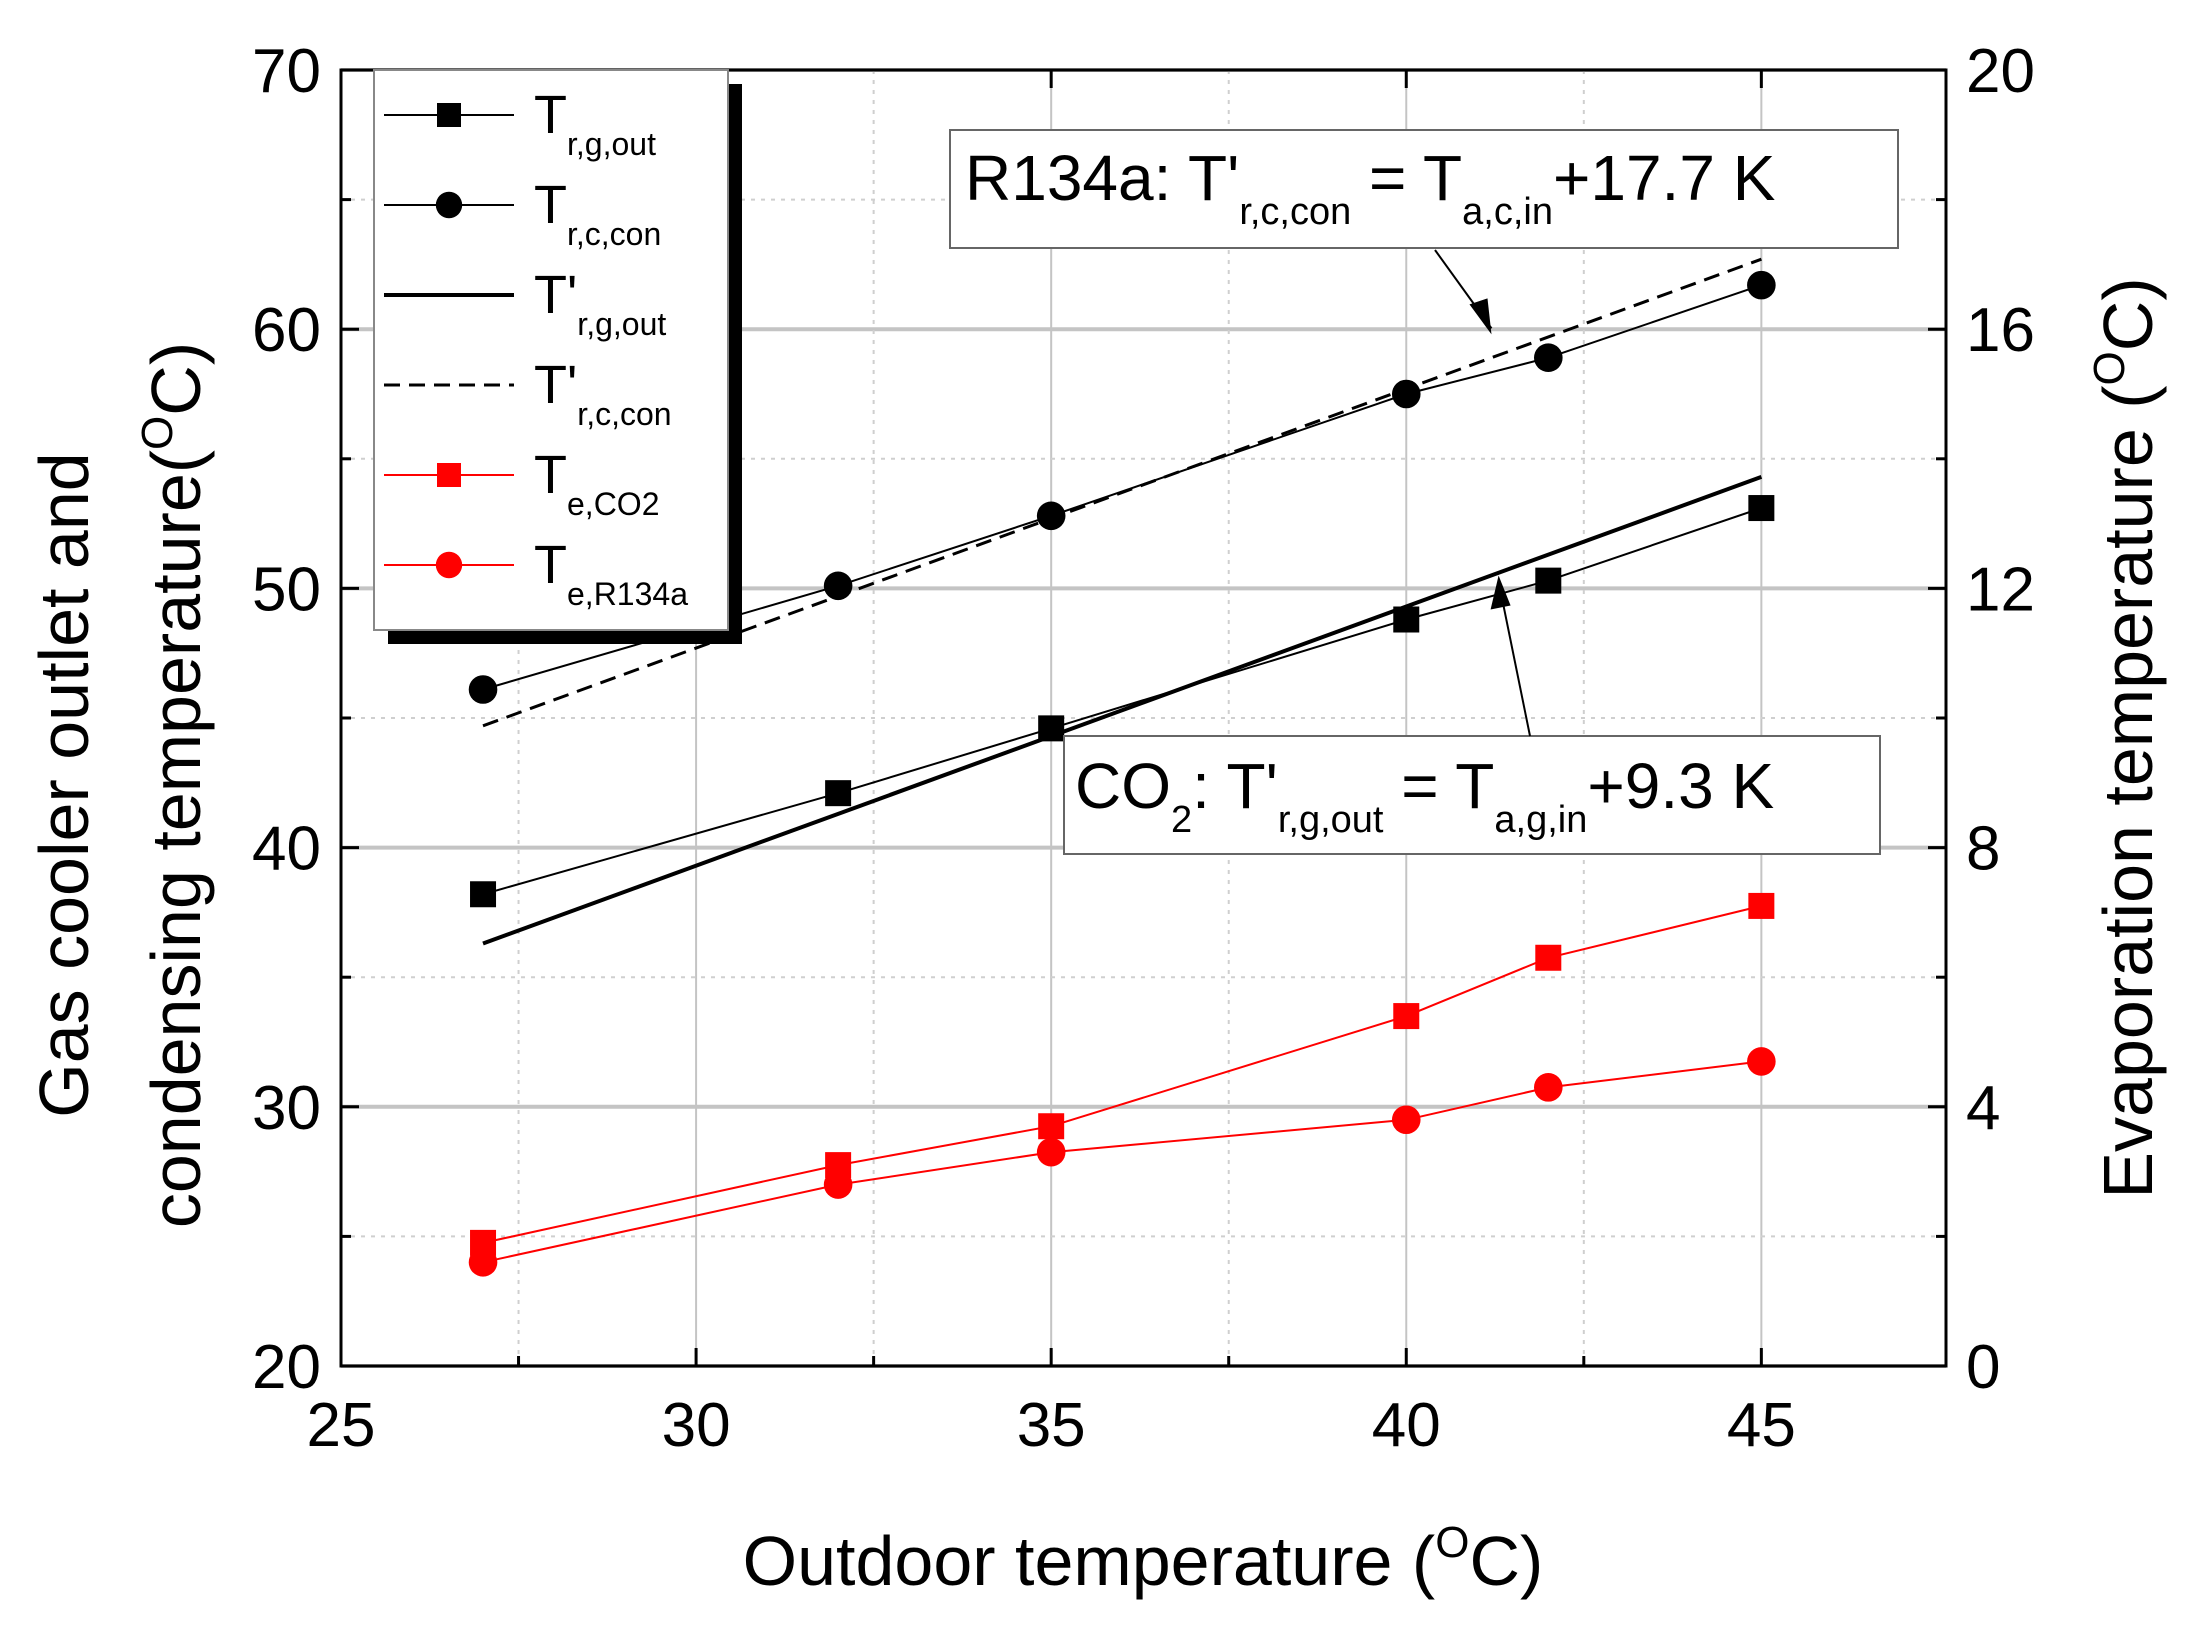 The height and width of the screenshot is (1638, 2201). Describe the element at coordinates (341, 1425) in the screenshot. I see `x-tick-label: 25` at that location.